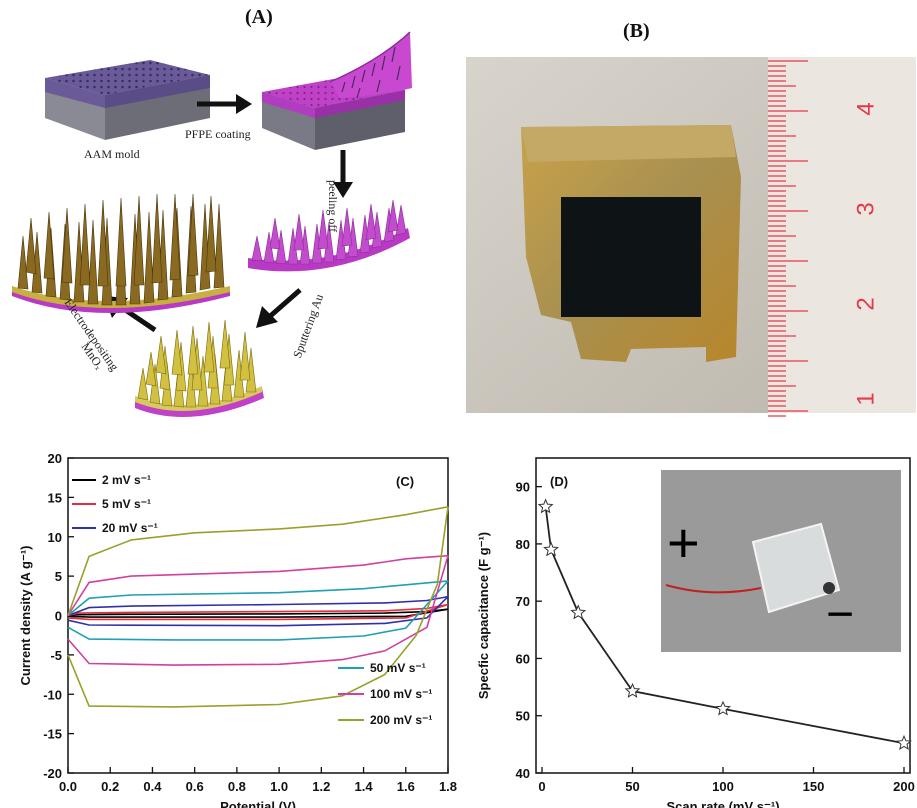 The height and width of the screenshot is (808, 917). Describe the element at coordinates (866, 399) in the screenshot. I see `ruler-number-1: 1` at that location.